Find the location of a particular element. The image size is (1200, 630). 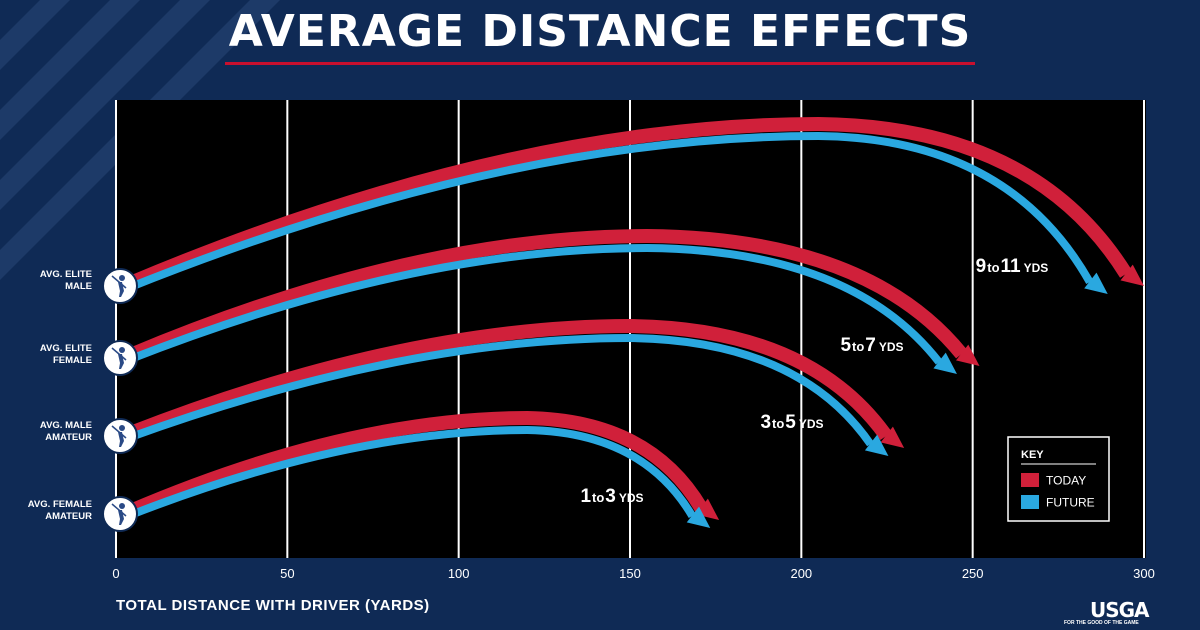

x-tick-label: 50 is located at coordinates (287, 573).